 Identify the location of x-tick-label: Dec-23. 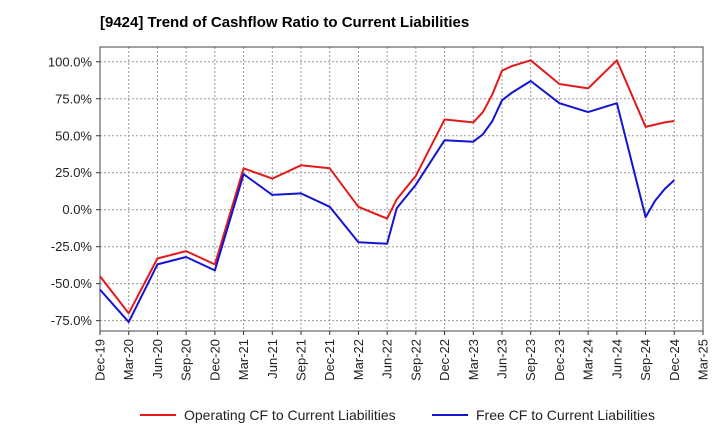
(559, 360).